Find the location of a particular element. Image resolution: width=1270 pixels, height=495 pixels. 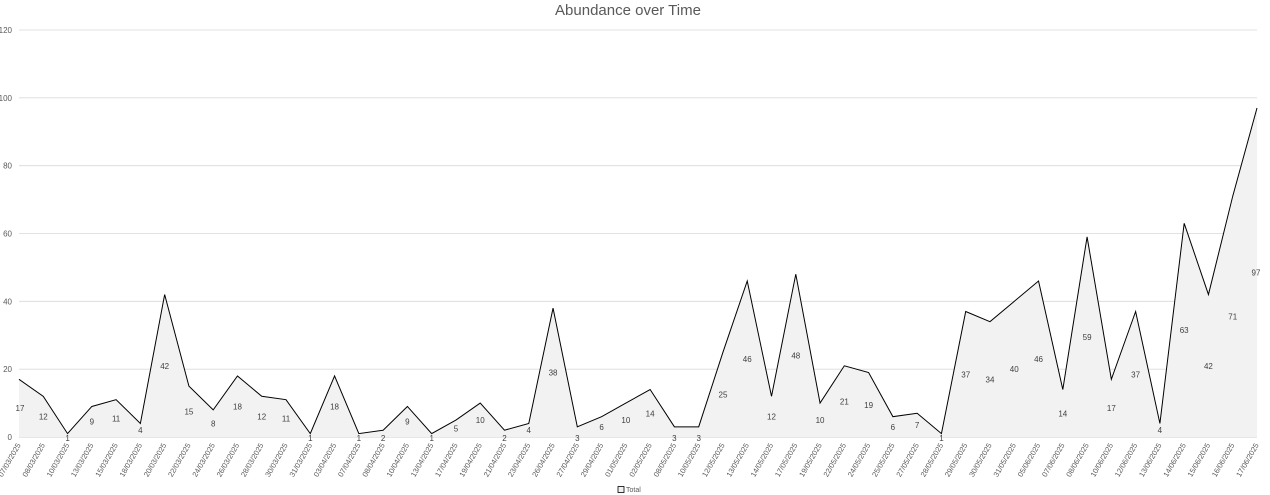

x-tick-label: 01/05/2025 is located at coordinates (616, 460).